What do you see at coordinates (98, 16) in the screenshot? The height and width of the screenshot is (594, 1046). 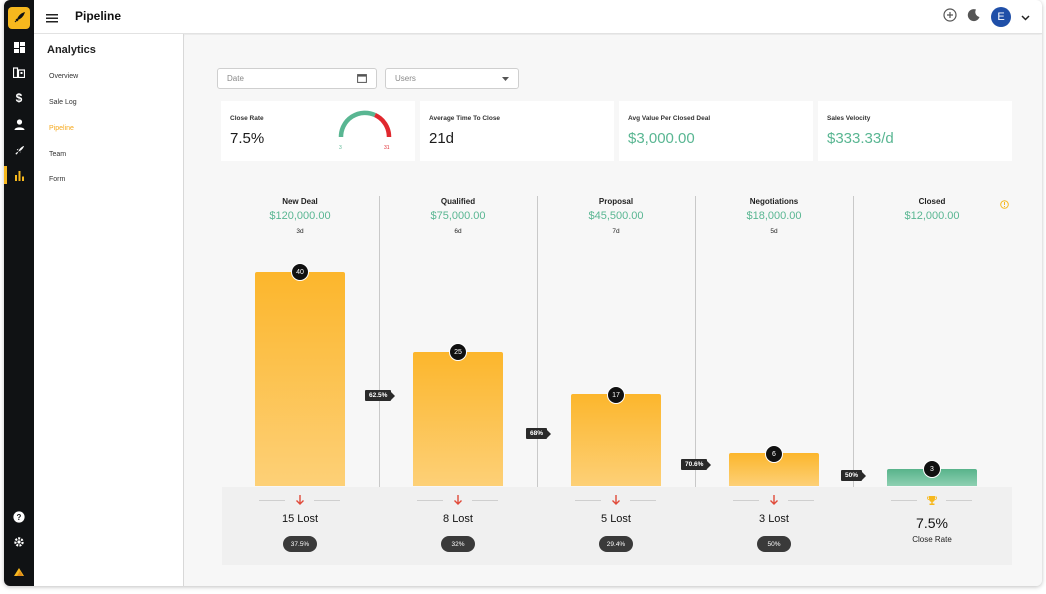 I see `page-title: Pipeline` at bounding box center [98, 16].